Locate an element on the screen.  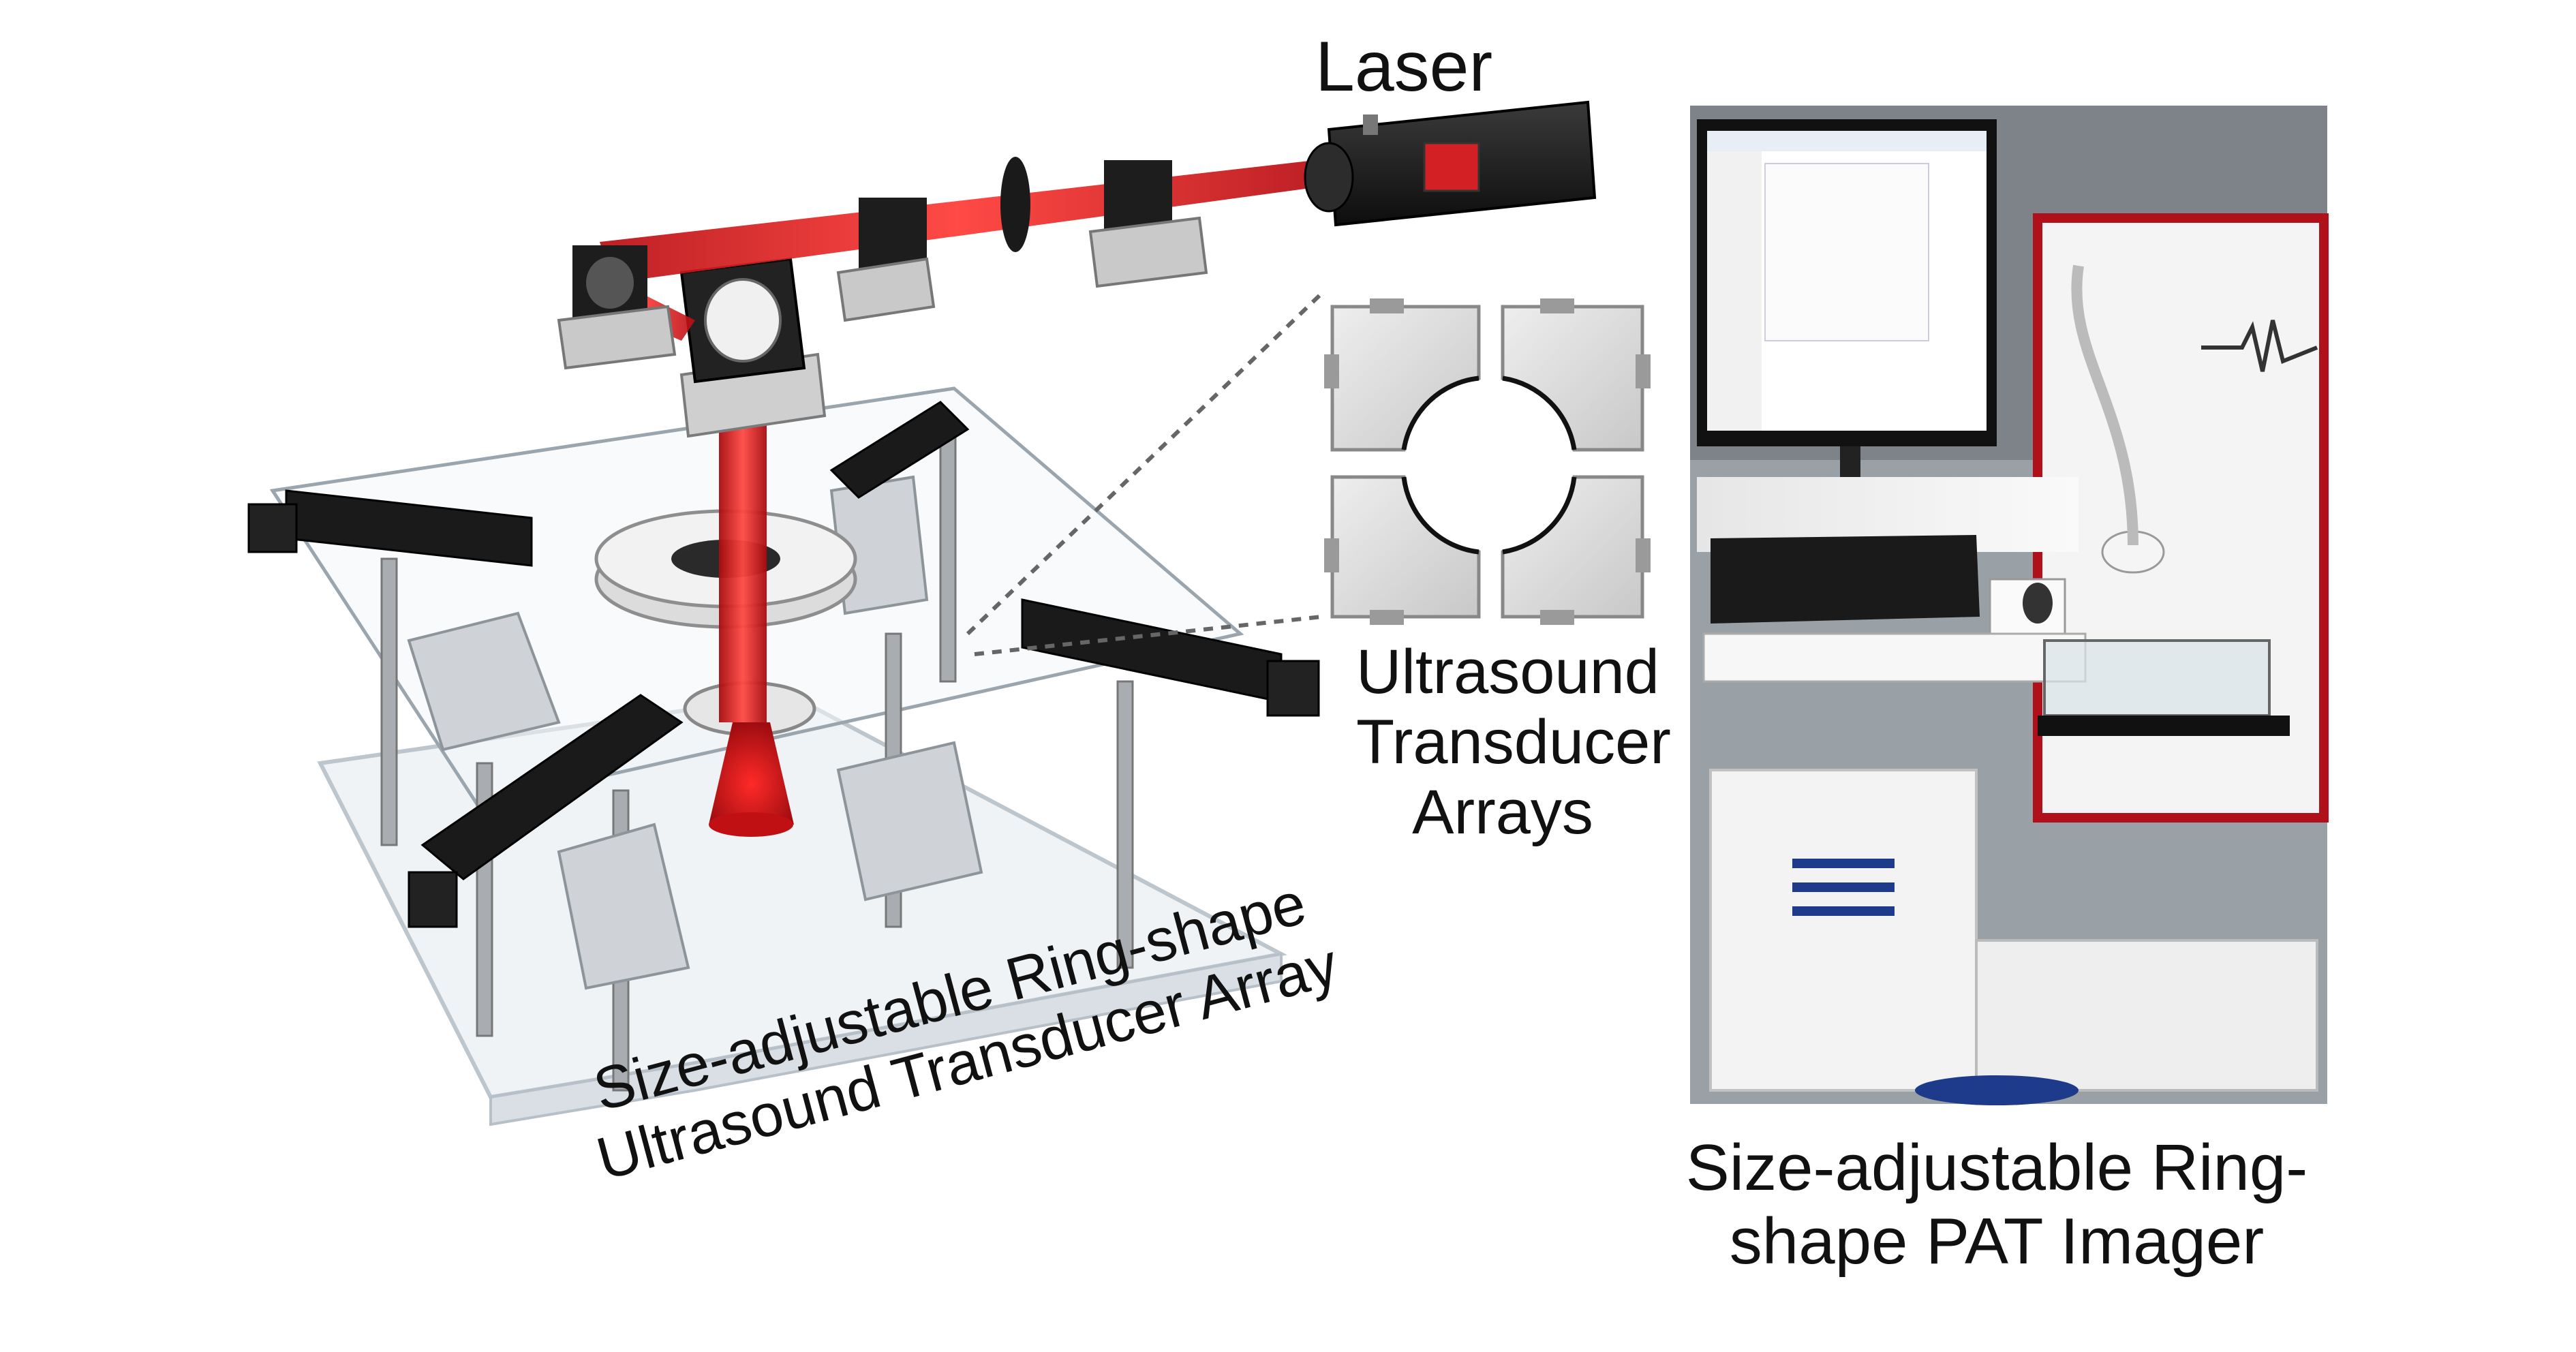
transducer-quadrant-top-left is located at coordinates (1405, 378).